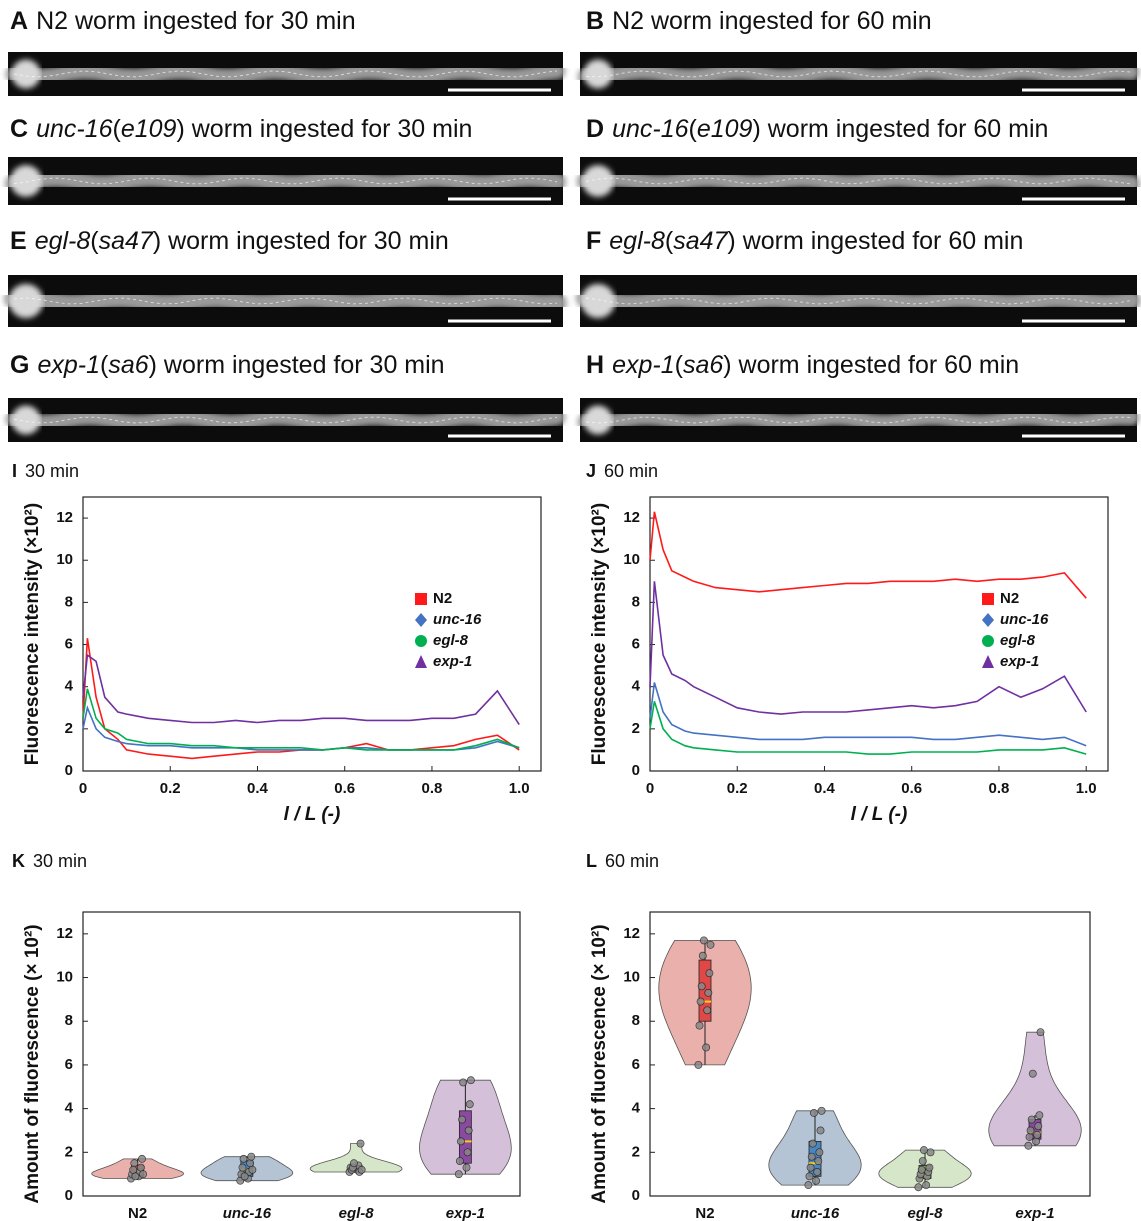  Describe the element at coordinates (63, 241) in the screenshot. I see `title-part: egl-8` at that location.